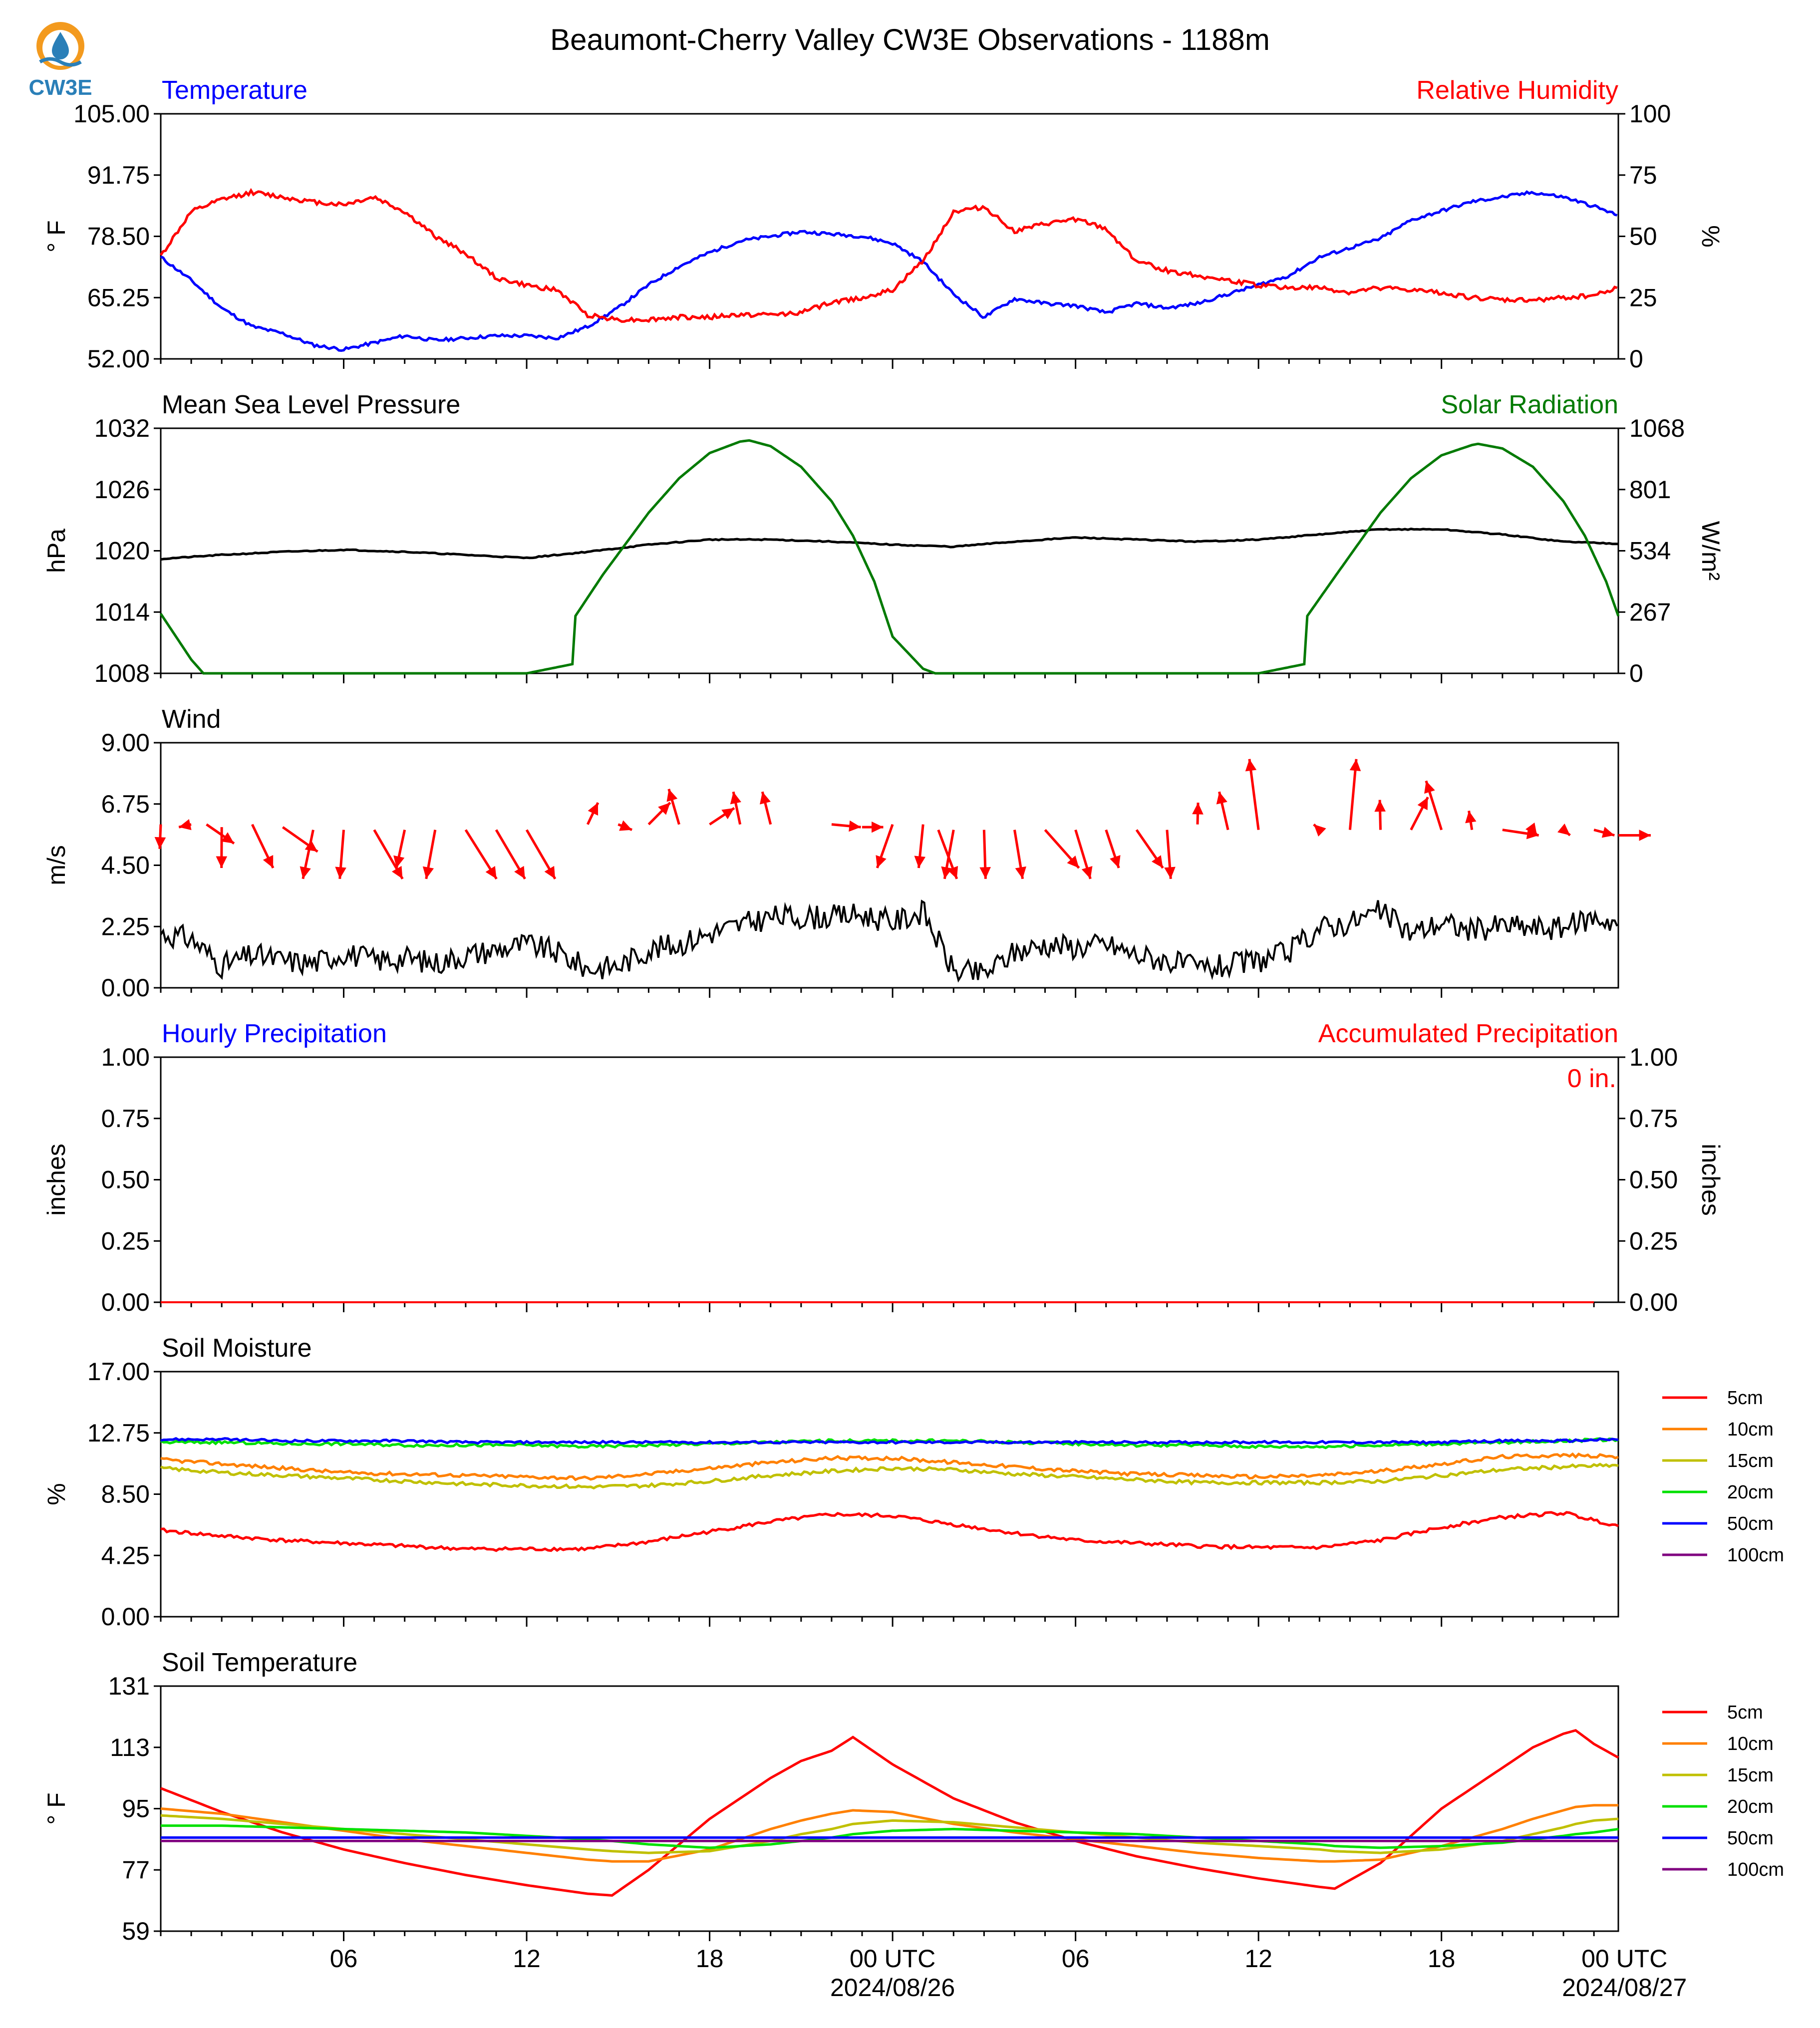  Describe the element at coordinates (118, 1433) in the screenshot. I see `y-tick-label-left: 12.75` at that location.